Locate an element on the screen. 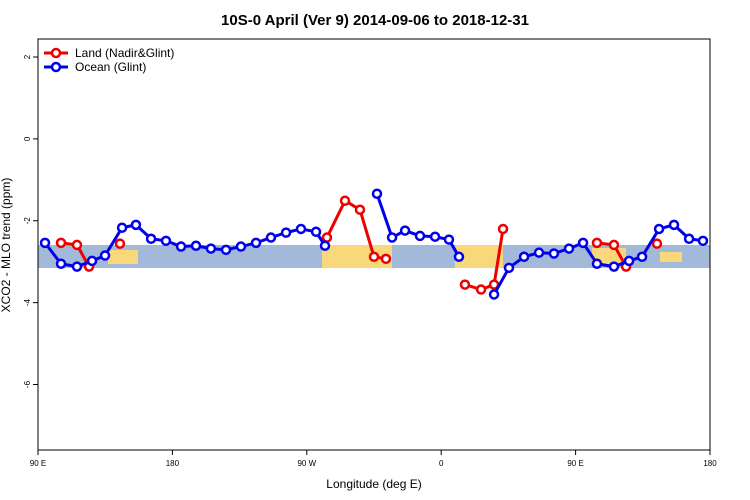 Image resolution: width=750 pixels, height=500 pixels. y-tick-label: 2 is located at coordinates (27, 56).